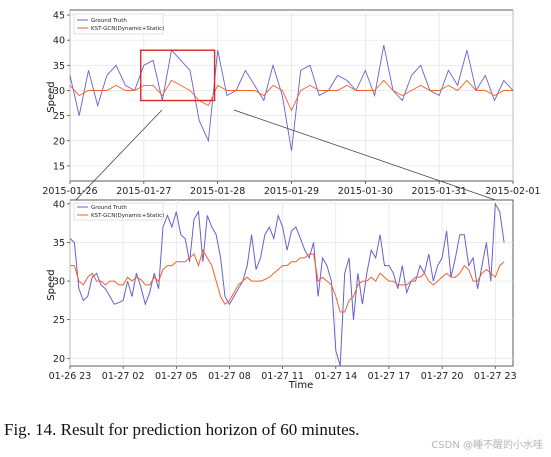 Image resolution: width=551 pixels, height=457 pixels. Describe the element at coordinates (389, 376) in the screenshot. I see `bot-xtick-label: 01-27 17` at that location.